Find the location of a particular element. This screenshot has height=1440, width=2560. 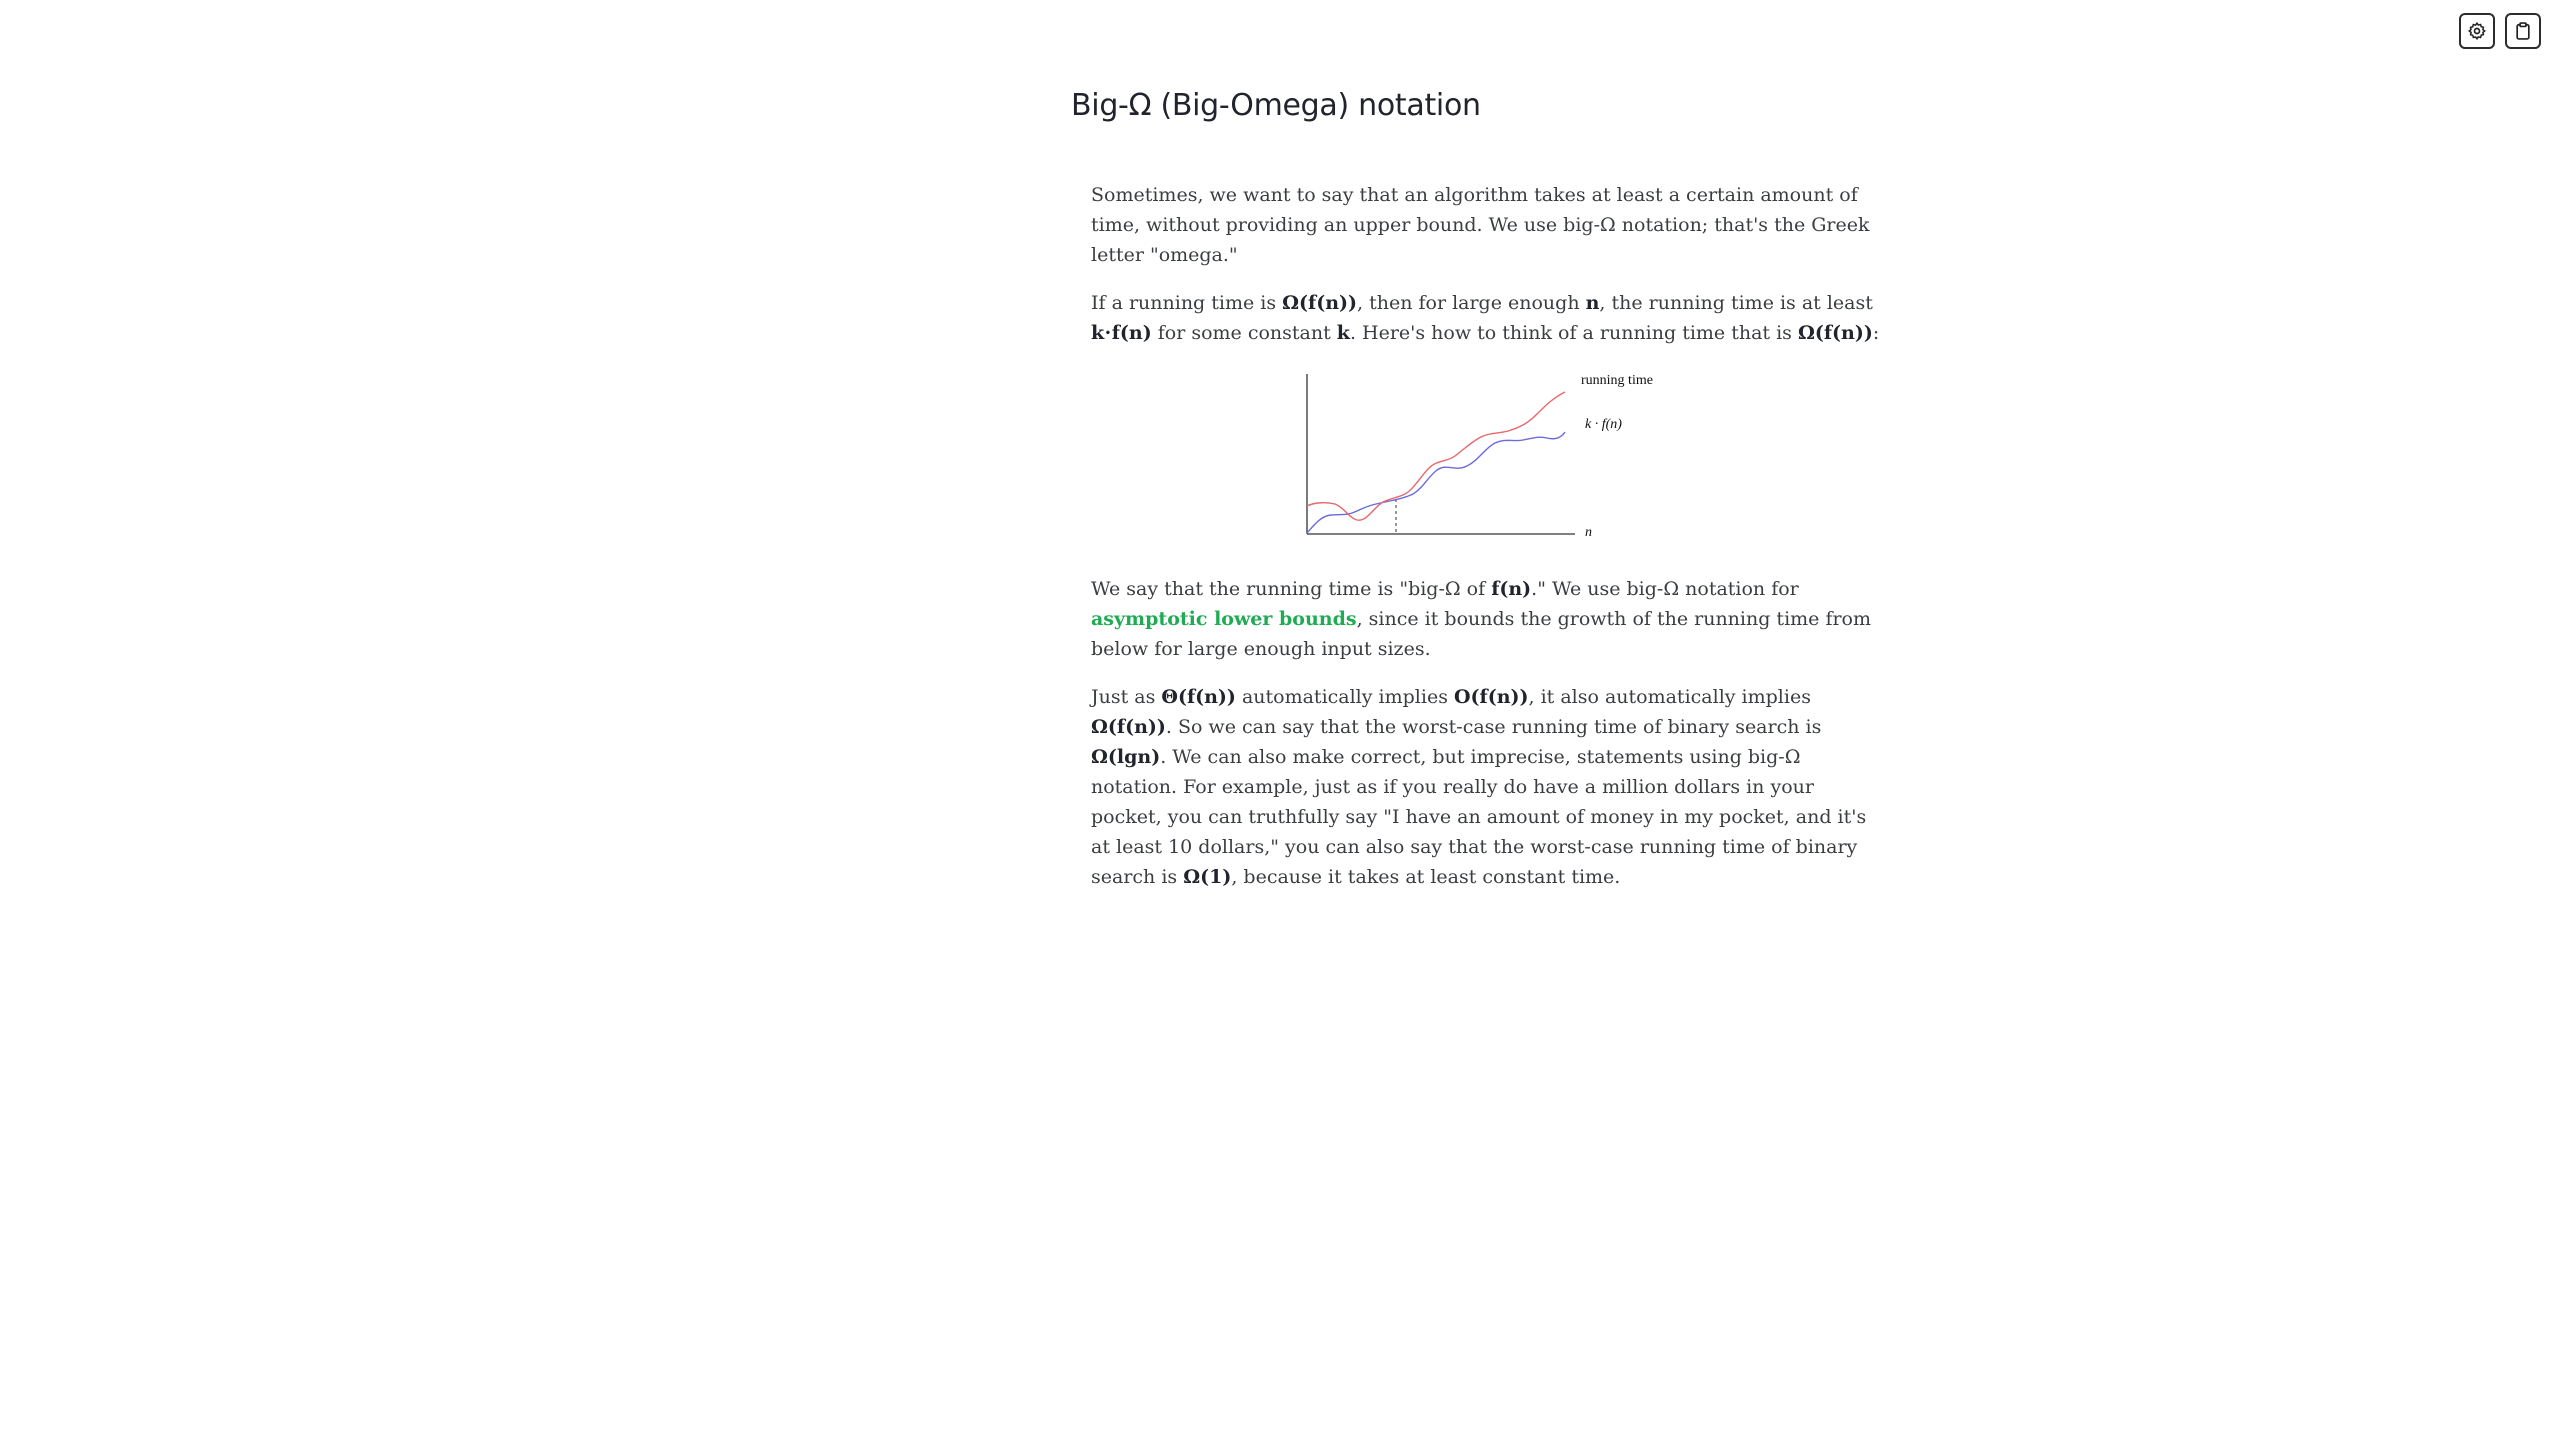

clipboard-icon is located at coordinates (2523, 31).